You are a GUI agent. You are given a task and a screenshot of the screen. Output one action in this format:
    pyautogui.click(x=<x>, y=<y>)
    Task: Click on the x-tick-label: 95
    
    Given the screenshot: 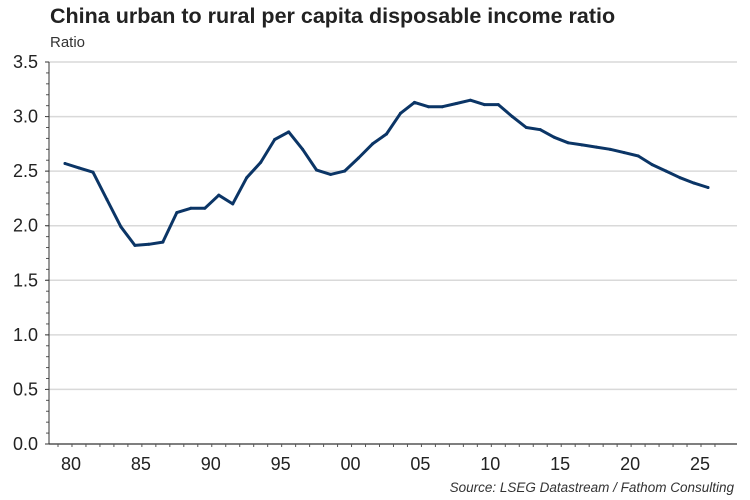 What is the action you would take?
    pyautogui.click(x=281, y=464)
    